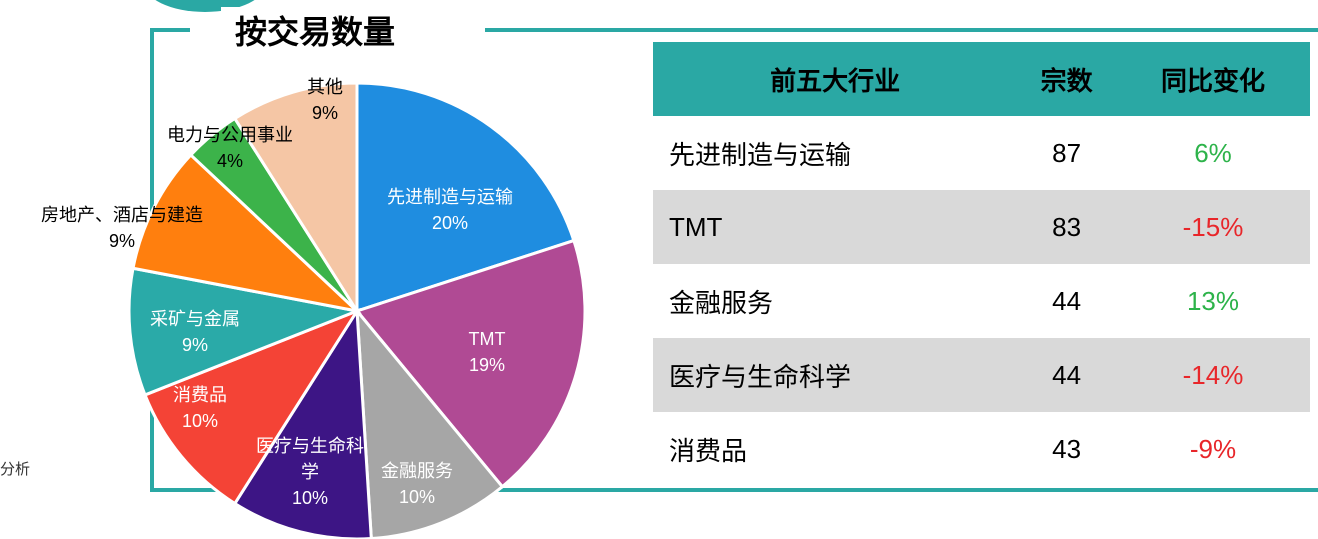 The height and width of the screenshot is (539, 1318). I want to click on table-cell: 83, so click(1066, 227).